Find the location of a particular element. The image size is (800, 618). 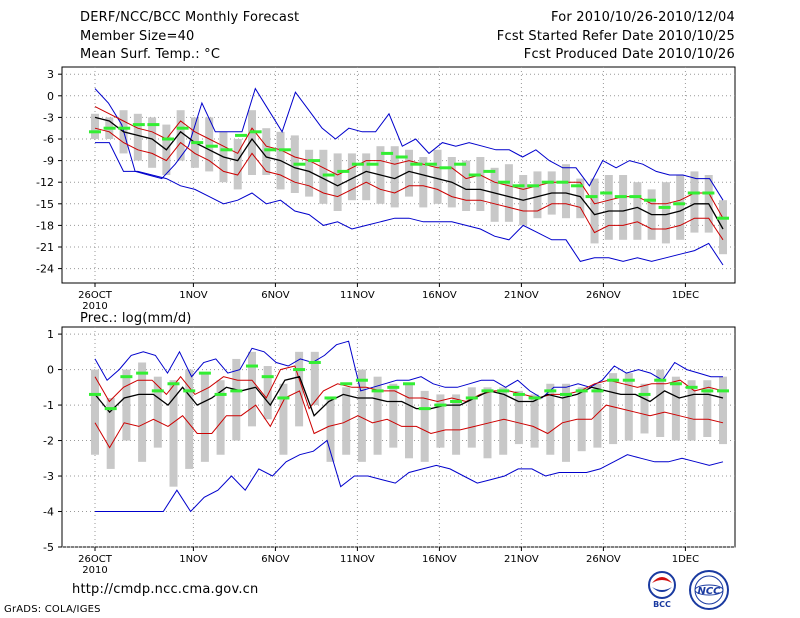

footer-url: http://cmdp.ncc.cma.gov.cn is located at coordinates (165, 589).